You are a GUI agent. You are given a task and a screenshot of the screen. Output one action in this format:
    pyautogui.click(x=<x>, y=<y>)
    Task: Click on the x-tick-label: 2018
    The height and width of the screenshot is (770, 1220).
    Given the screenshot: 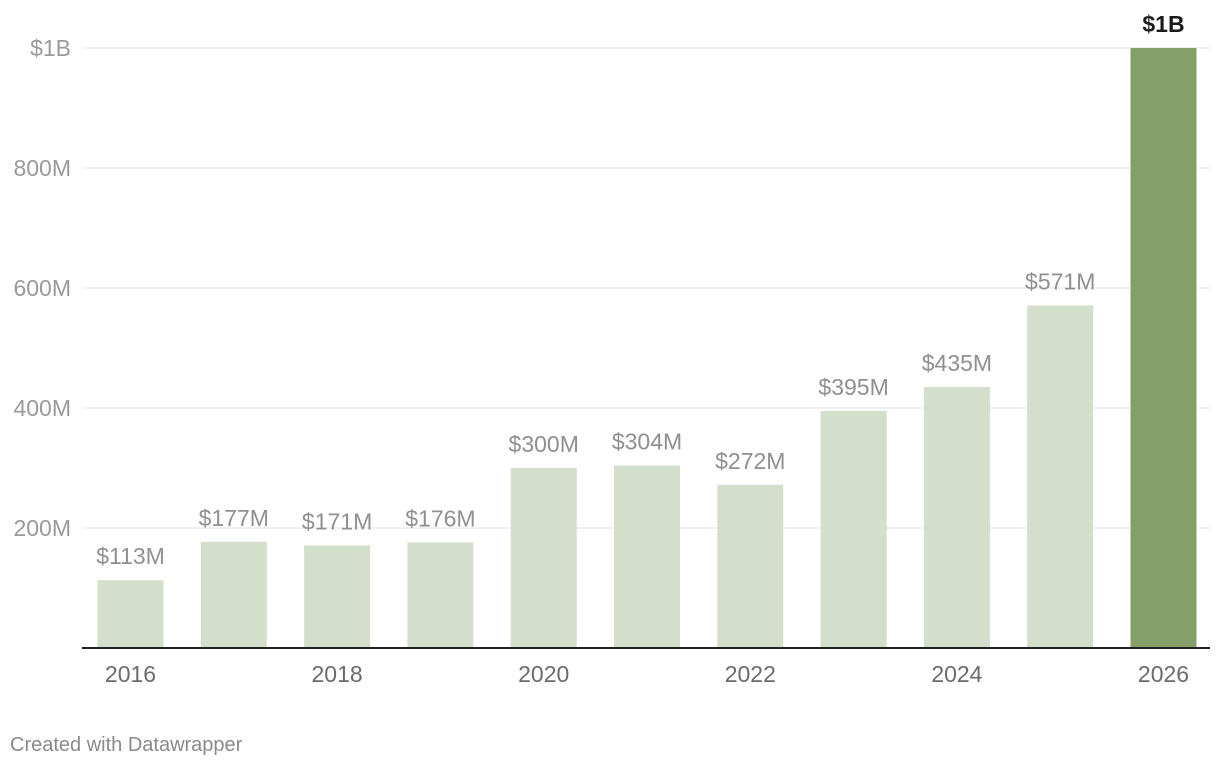 What is the action you would take?
    pyautogui.click(x=337, y=674)
    